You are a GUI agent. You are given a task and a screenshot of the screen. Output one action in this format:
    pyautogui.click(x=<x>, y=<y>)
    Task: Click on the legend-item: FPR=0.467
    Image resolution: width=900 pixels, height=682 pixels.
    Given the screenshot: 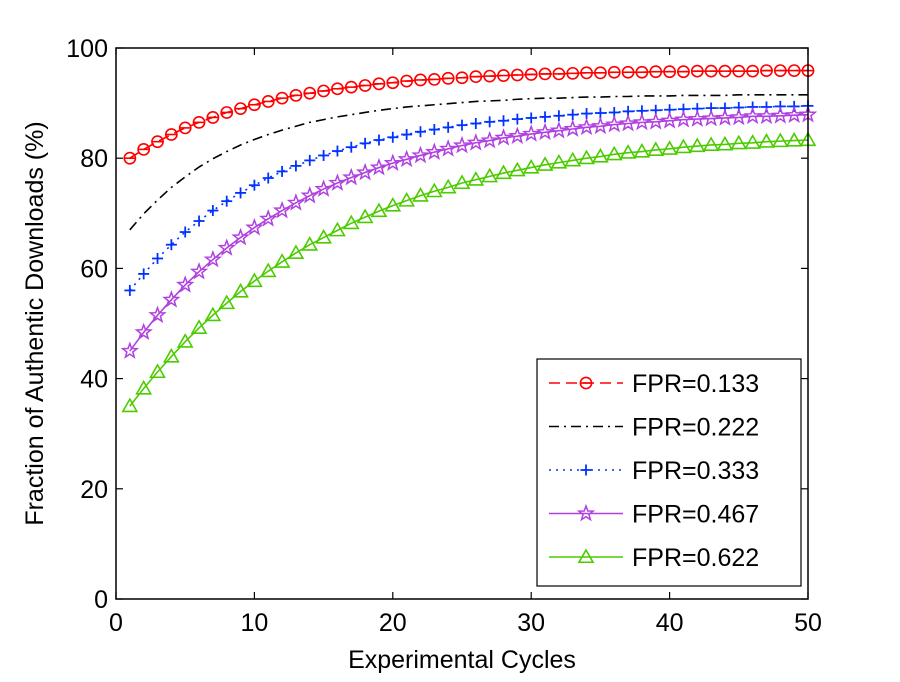 What is the action you would take?
    pyautogui.click(x=654, y=515)
    